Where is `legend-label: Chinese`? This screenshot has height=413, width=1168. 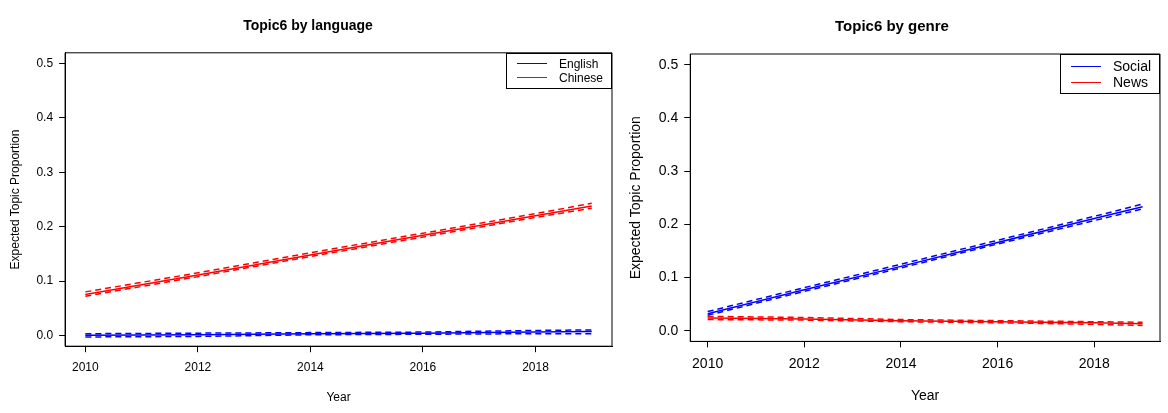
legend-label: Chinese is located at coordinates (581, 77).